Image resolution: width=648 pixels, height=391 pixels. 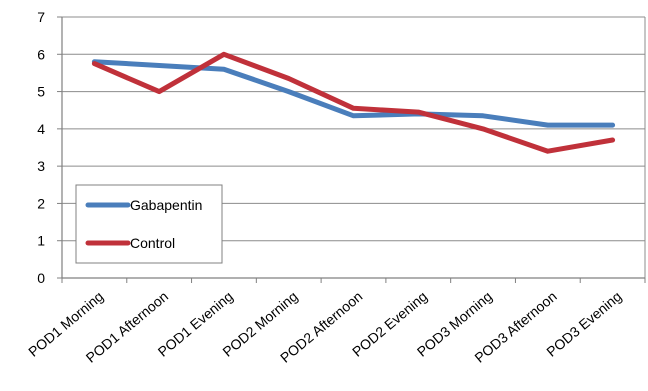 I want to click on legend-label-gabapentin: Gabapentin, so click(x=166, y=205).